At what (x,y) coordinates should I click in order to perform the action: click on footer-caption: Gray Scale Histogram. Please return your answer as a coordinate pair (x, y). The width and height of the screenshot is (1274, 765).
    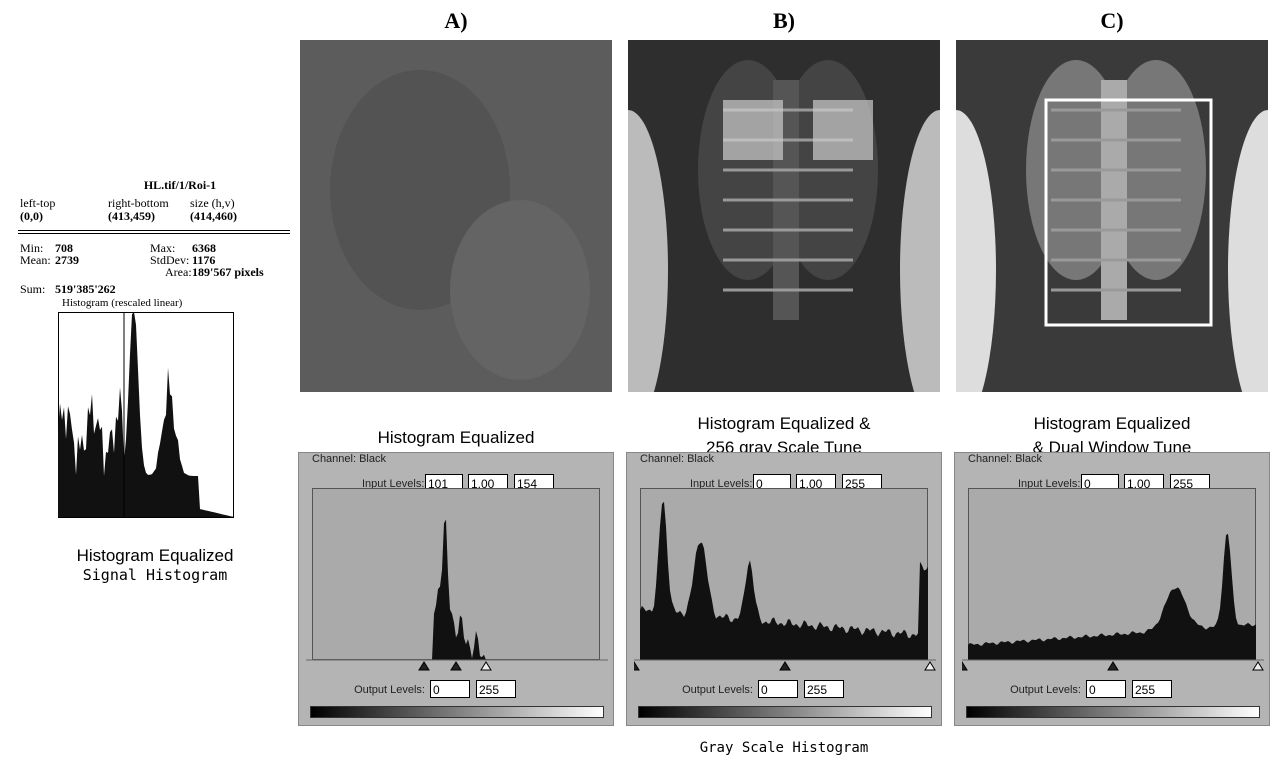
    Looking at the image, I should click on (784, 748).